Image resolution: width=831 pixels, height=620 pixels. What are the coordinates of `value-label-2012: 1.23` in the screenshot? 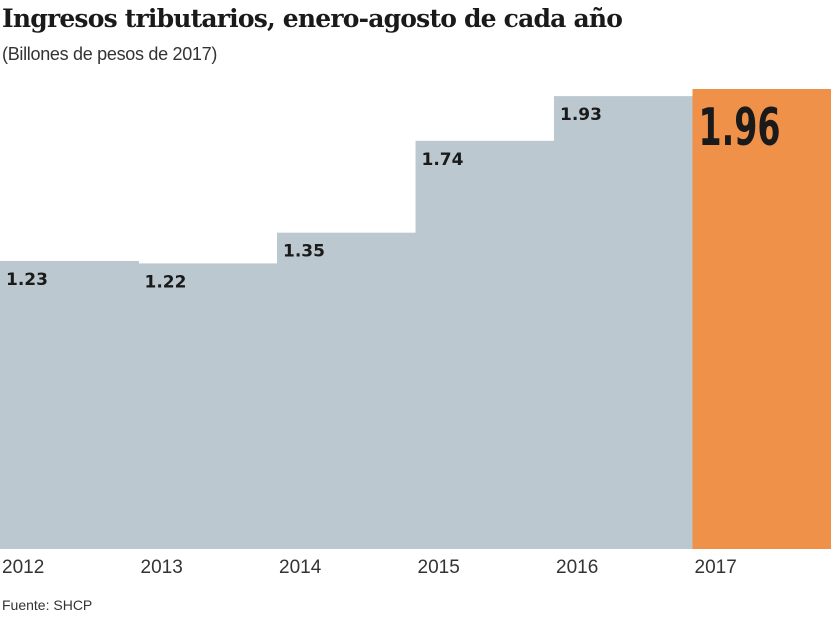 It's located at (27, 280).